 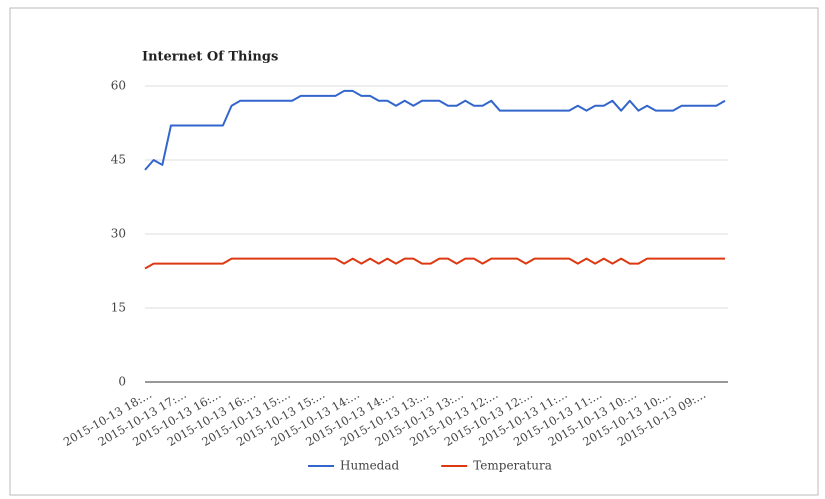 I want to click on y-tick-label: 30, so click(x=118, y=234).